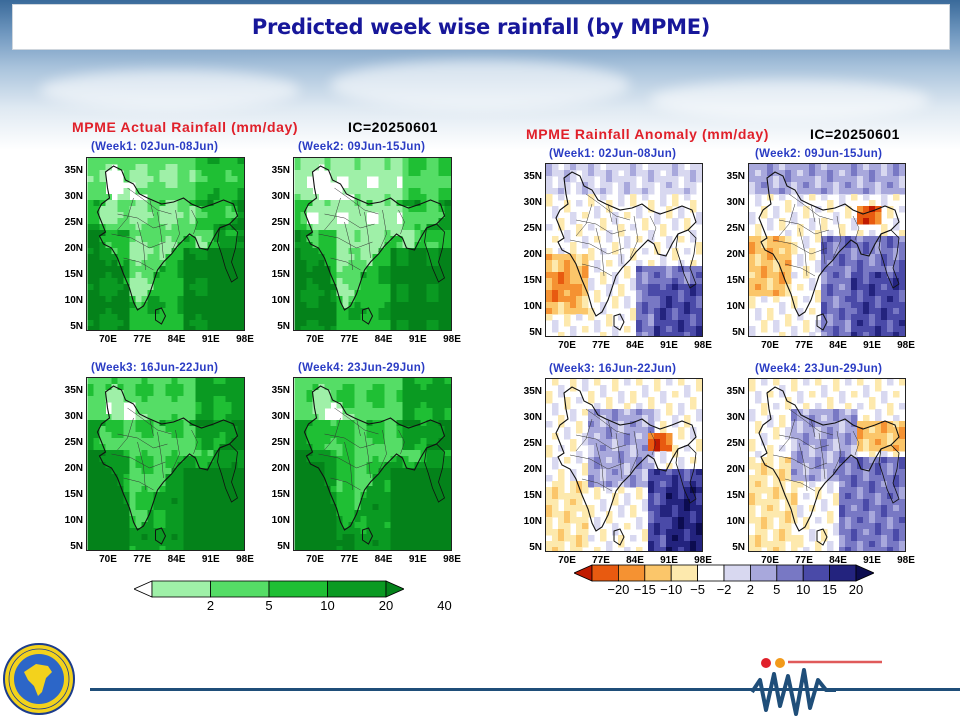  I want to click on anomaly-panel-title: MPME Rainfall Anomaly (mm/day), so click(648, 134).